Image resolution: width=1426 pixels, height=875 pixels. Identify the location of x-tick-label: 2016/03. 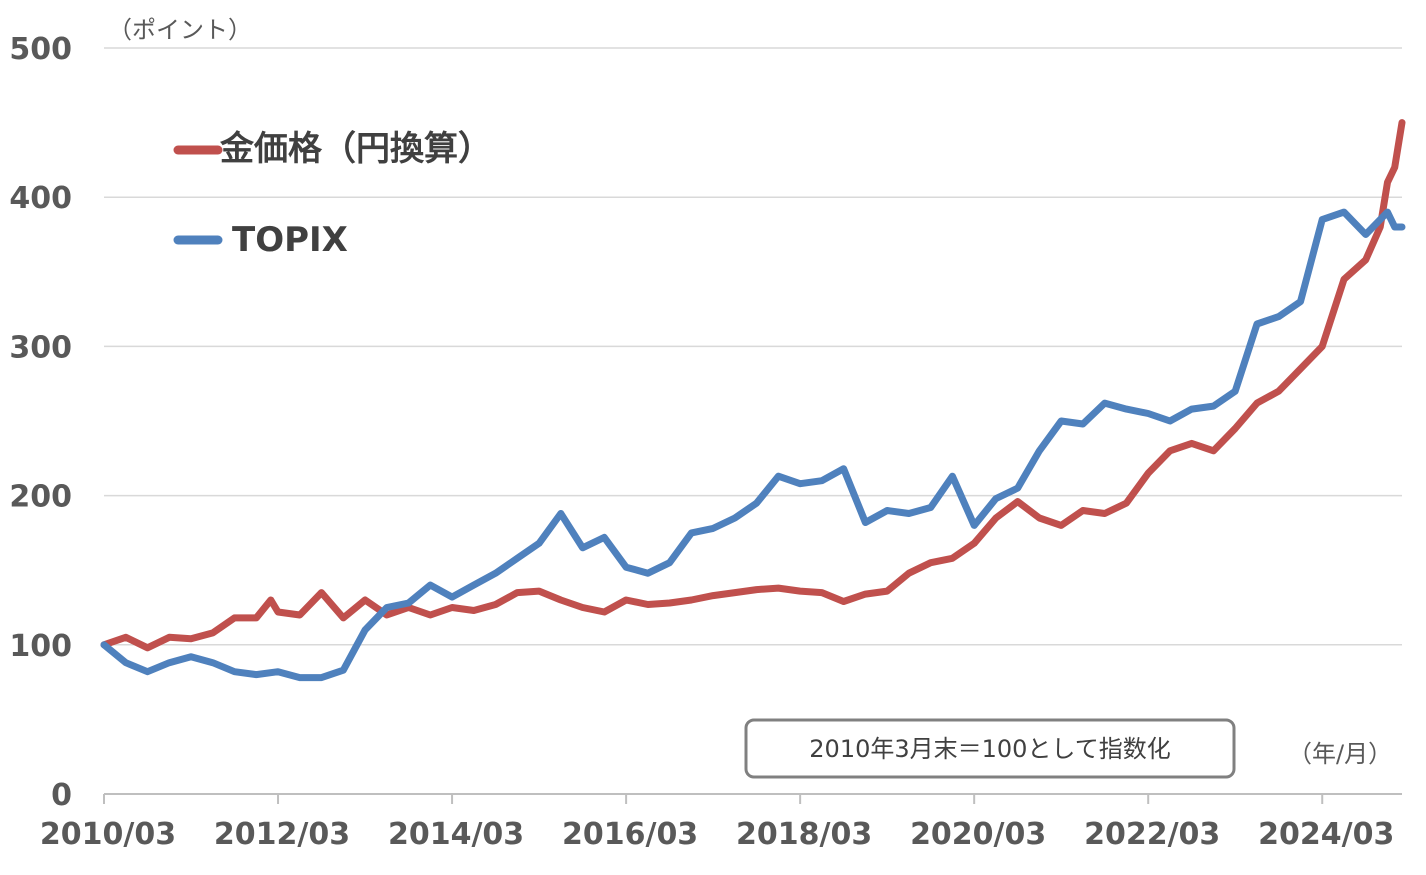
(630, 834).